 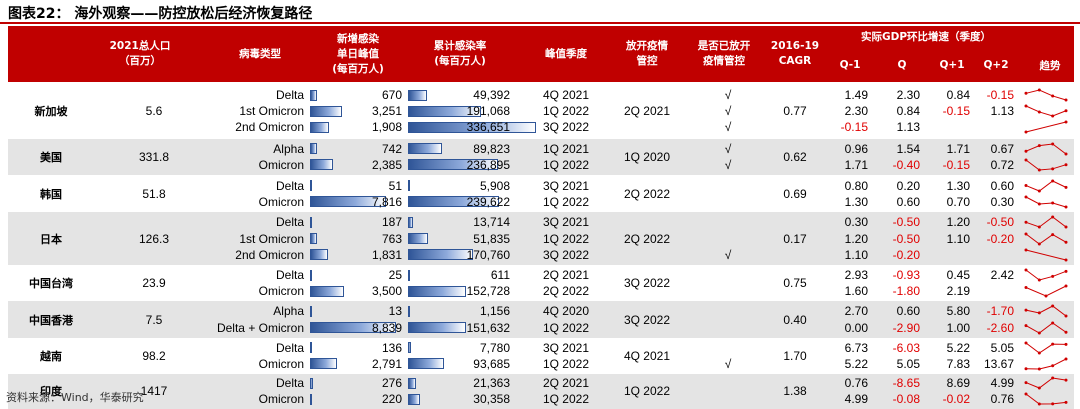 What do you see at coordinates (902, 65) in the screenshot?
I see `header-q: Q` at bounding box center [902, 65].